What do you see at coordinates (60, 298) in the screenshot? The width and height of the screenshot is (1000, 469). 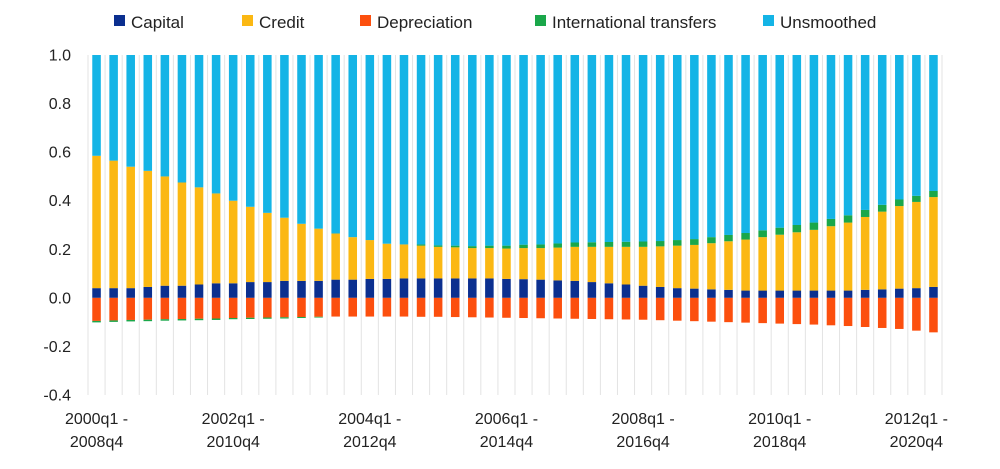 I see `y-tick-label: 0.0` at bounding box center [60, 298].